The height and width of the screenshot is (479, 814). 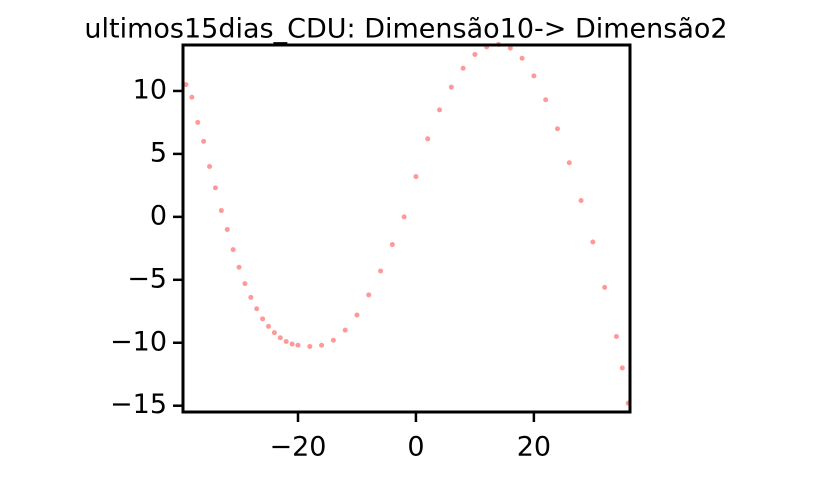 What do you see at coordinates (138, 341) in the screenshot?
I see `y-tick-label: −10` at bounding box center [138, 341].